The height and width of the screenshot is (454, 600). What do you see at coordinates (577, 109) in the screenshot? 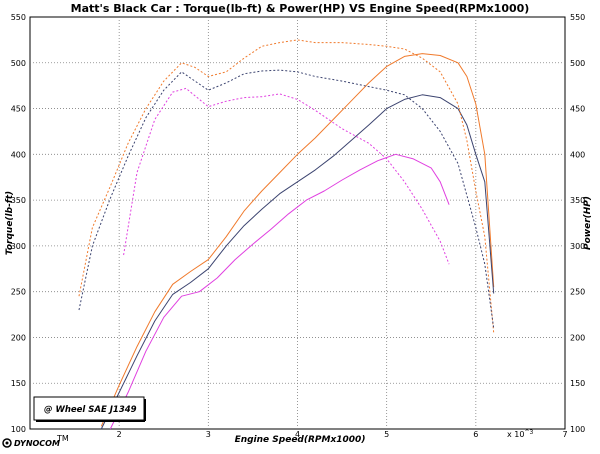
I see `y-tick-label-right: 450` at bounding box center [577, 109].